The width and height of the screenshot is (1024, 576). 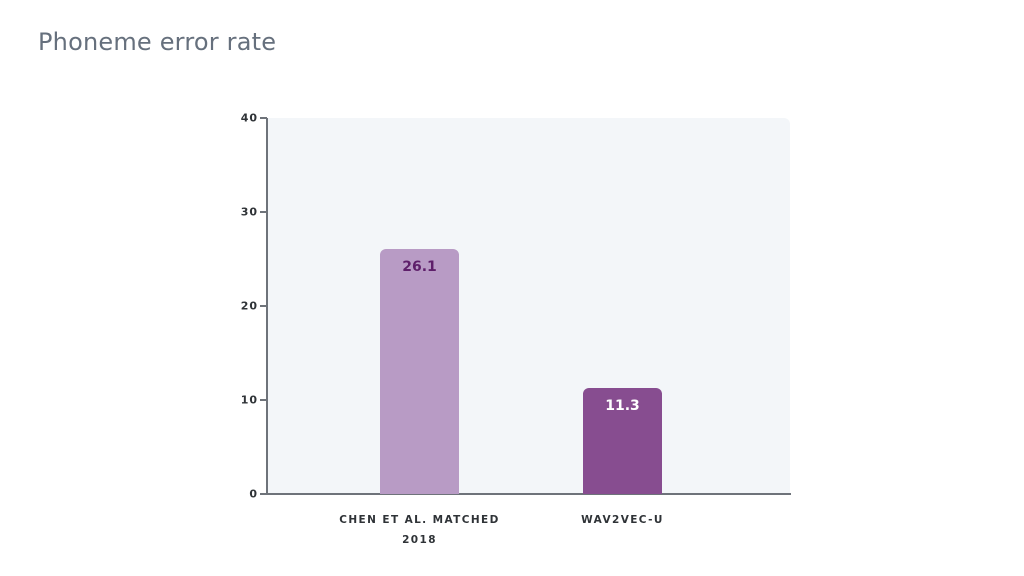 I want to click on category-line: 2018, so click(x=419, y=540).